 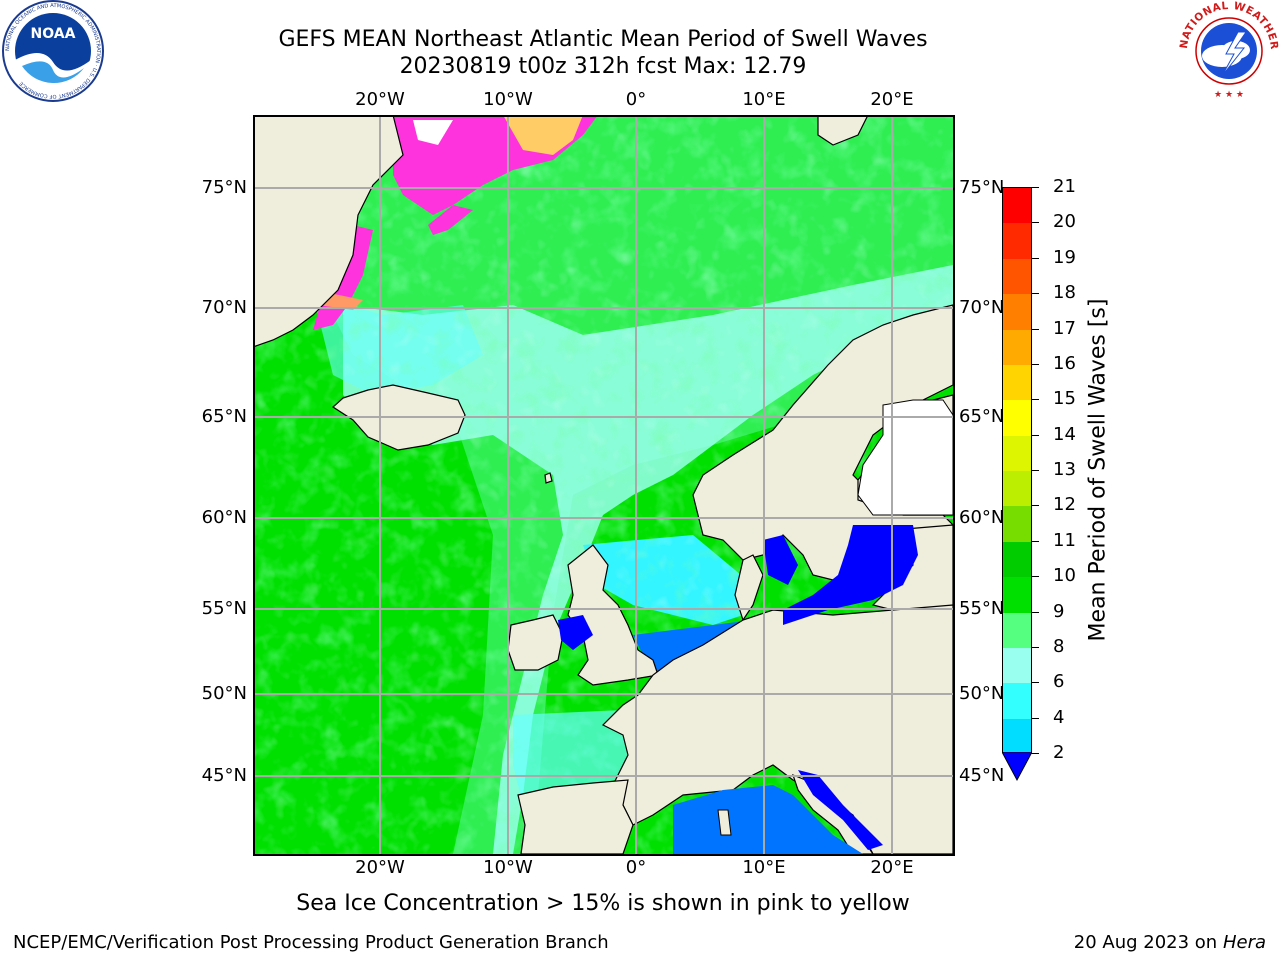 I want to click on colorbar-under-arrow, so click(x=1017, y=767).